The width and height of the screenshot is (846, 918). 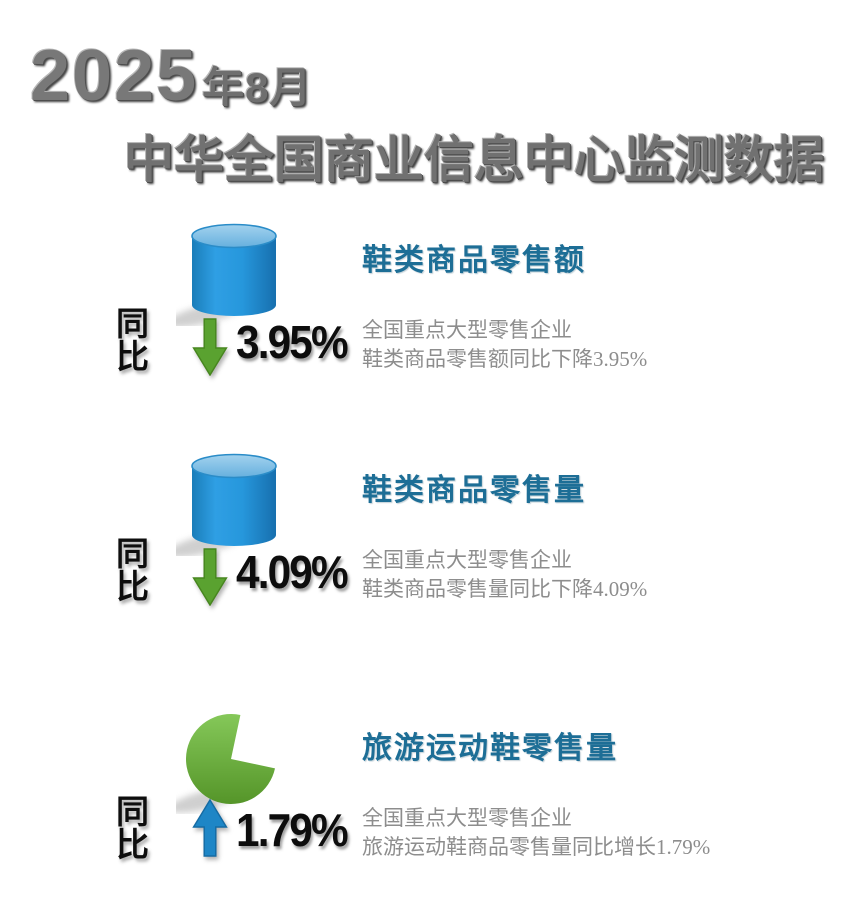 What do you see at coordinates (210, 828) in the screenshot?
I see `up-arrow-icon` at bounding box center [210, 828].